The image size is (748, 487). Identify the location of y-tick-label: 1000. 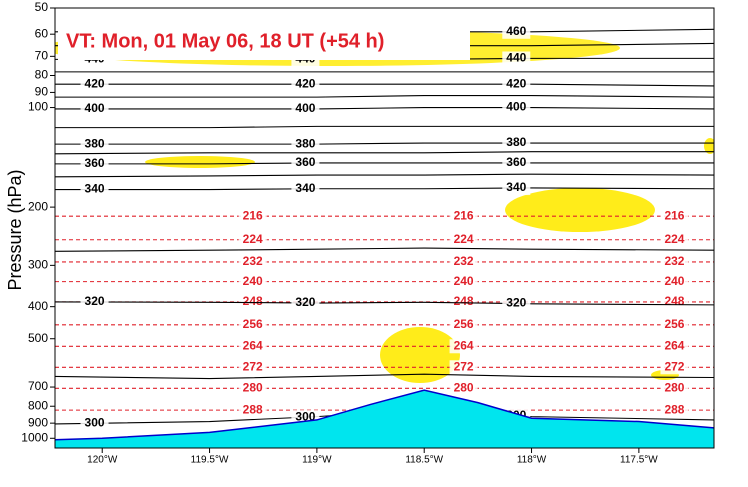
(34, 437).